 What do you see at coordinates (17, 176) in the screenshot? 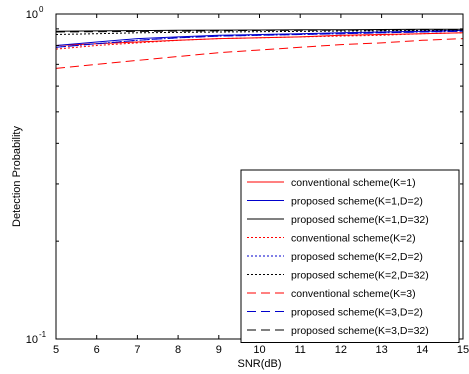
I see `y-axis-label: Detection Probability` at bounding box center [17, 176].